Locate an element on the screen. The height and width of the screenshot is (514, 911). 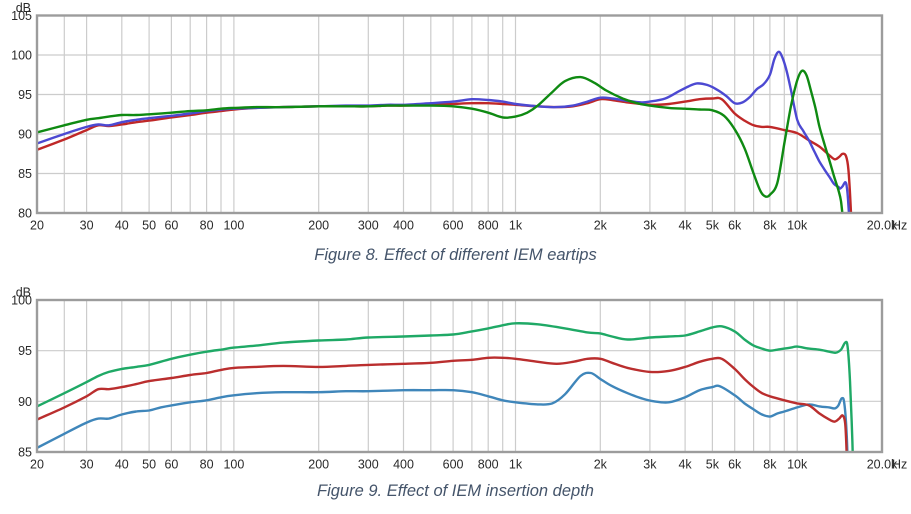
svg-text: 105 is located at coordinates (21, 16).